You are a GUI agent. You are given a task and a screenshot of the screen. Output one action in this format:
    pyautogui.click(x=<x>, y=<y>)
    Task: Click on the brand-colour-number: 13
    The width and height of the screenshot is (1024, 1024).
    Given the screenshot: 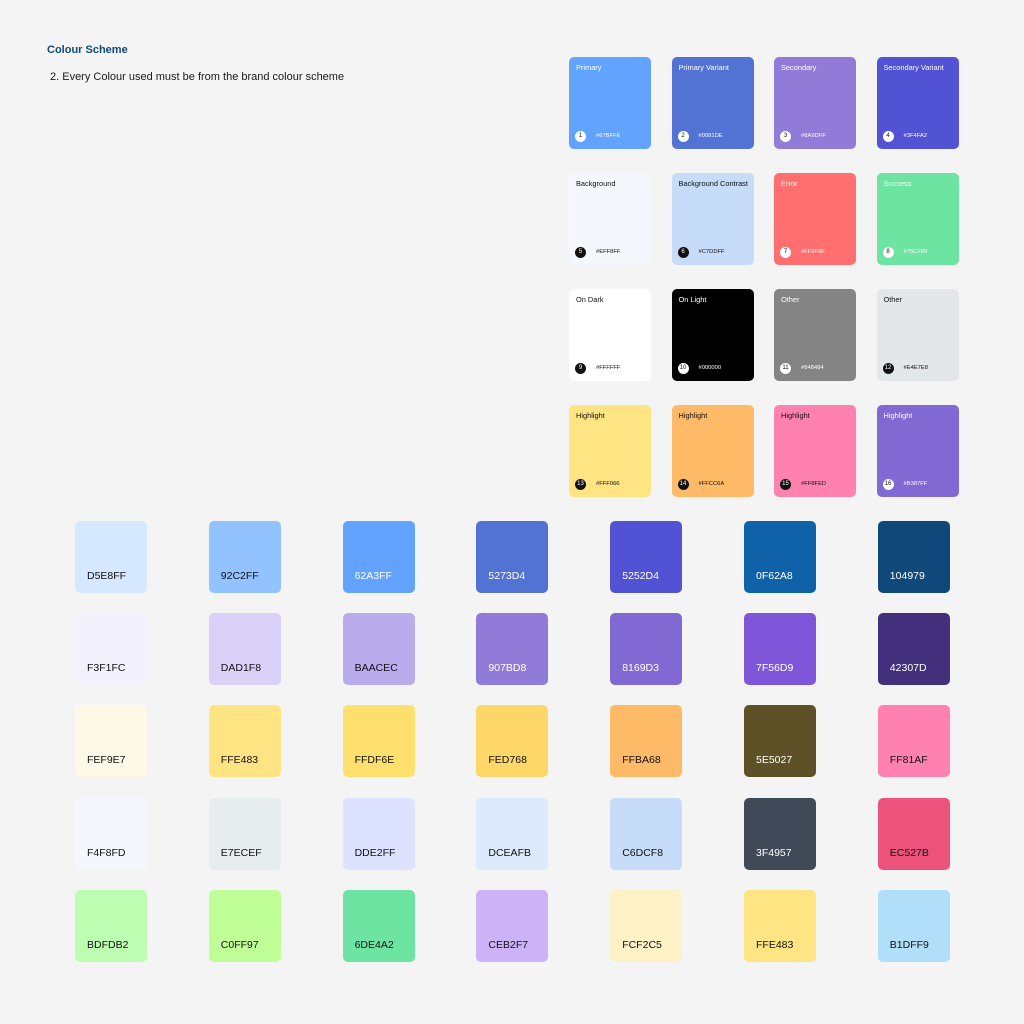 What is the action you would take?
    pyautogui.click(x=580, y=484)
    